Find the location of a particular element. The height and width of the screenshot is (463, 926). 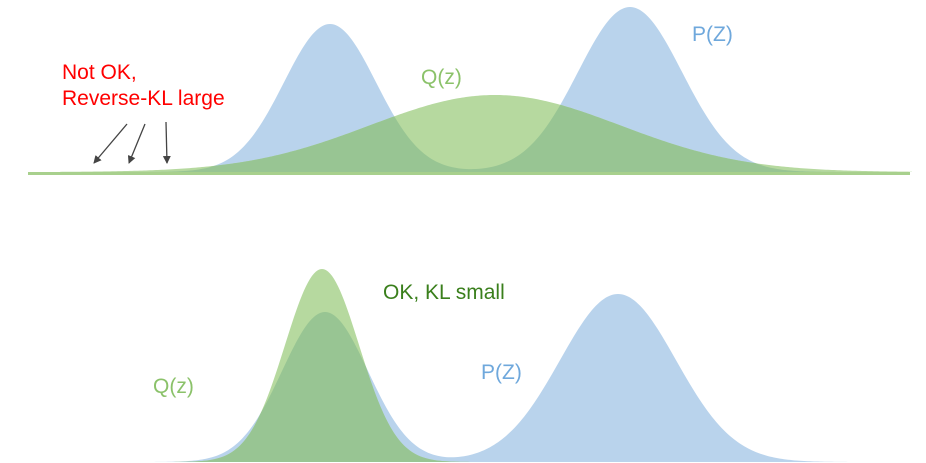

top-baseline-tail is located at coordinates (469, 173).